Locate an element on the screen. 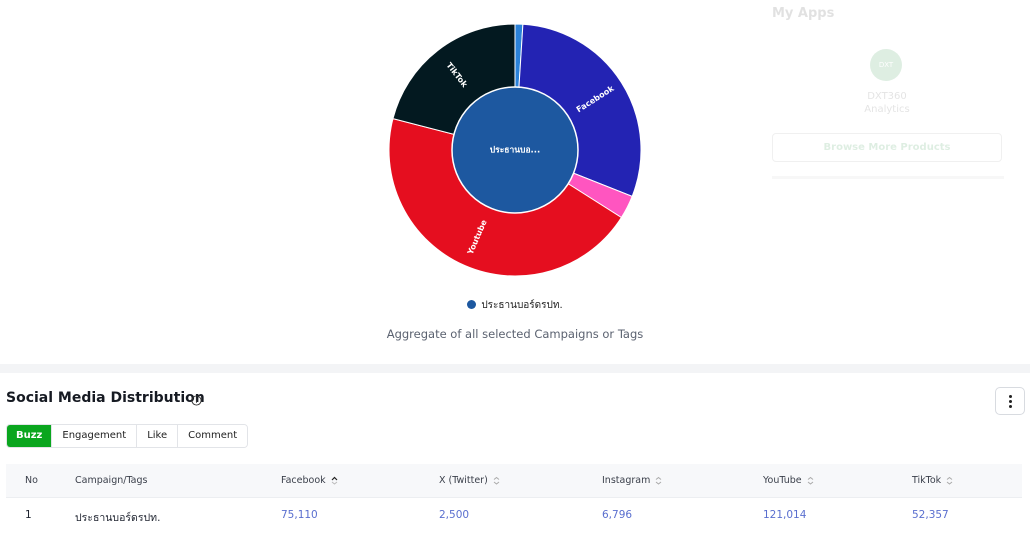  app-logo-icon: DXT is located at coordinates (886, 65).